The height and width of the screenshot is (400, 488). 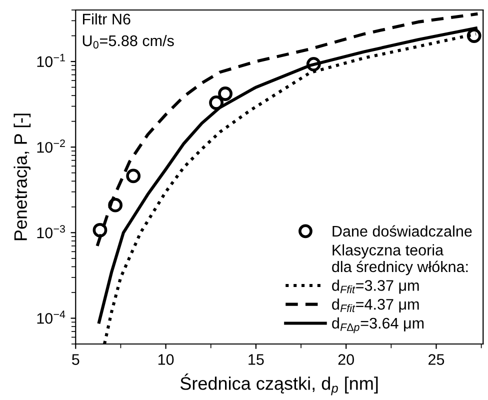 What do you see at coordinates (279, 385) in the screenshot?
I see `x-axis-title: Średnica cząstki, d$_{p}$ [nm]` at bounding box center [279, 385].